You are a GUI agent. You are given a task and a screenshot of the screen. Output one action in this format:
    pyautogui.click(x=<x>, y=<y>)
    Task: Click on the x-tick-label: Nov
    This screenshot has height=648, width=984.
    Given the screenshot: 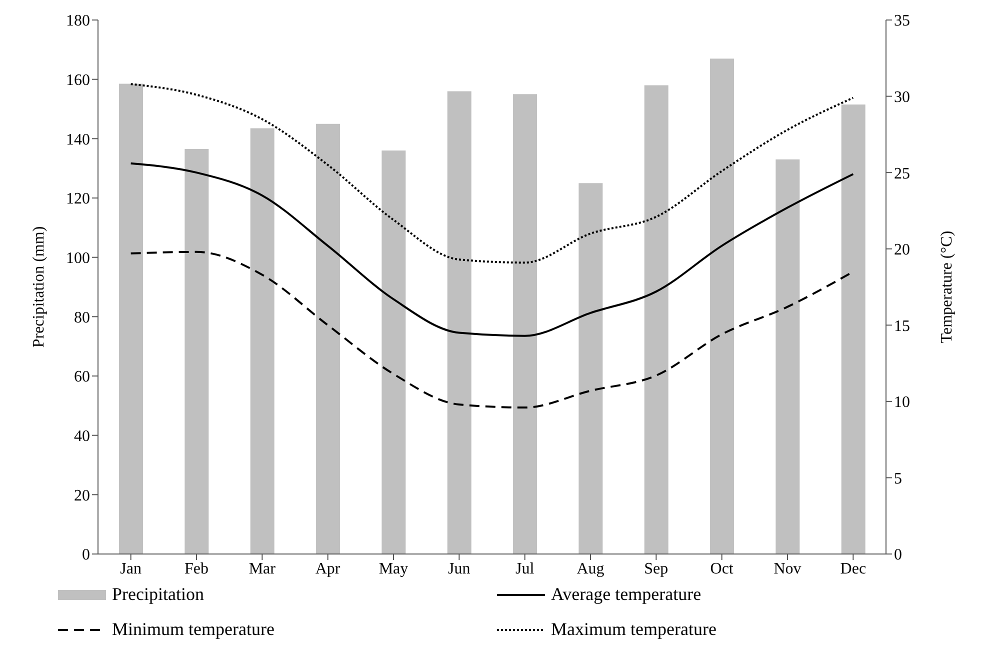 What is the action you would take?
    pyautogui.click(x=788, y=569)
    